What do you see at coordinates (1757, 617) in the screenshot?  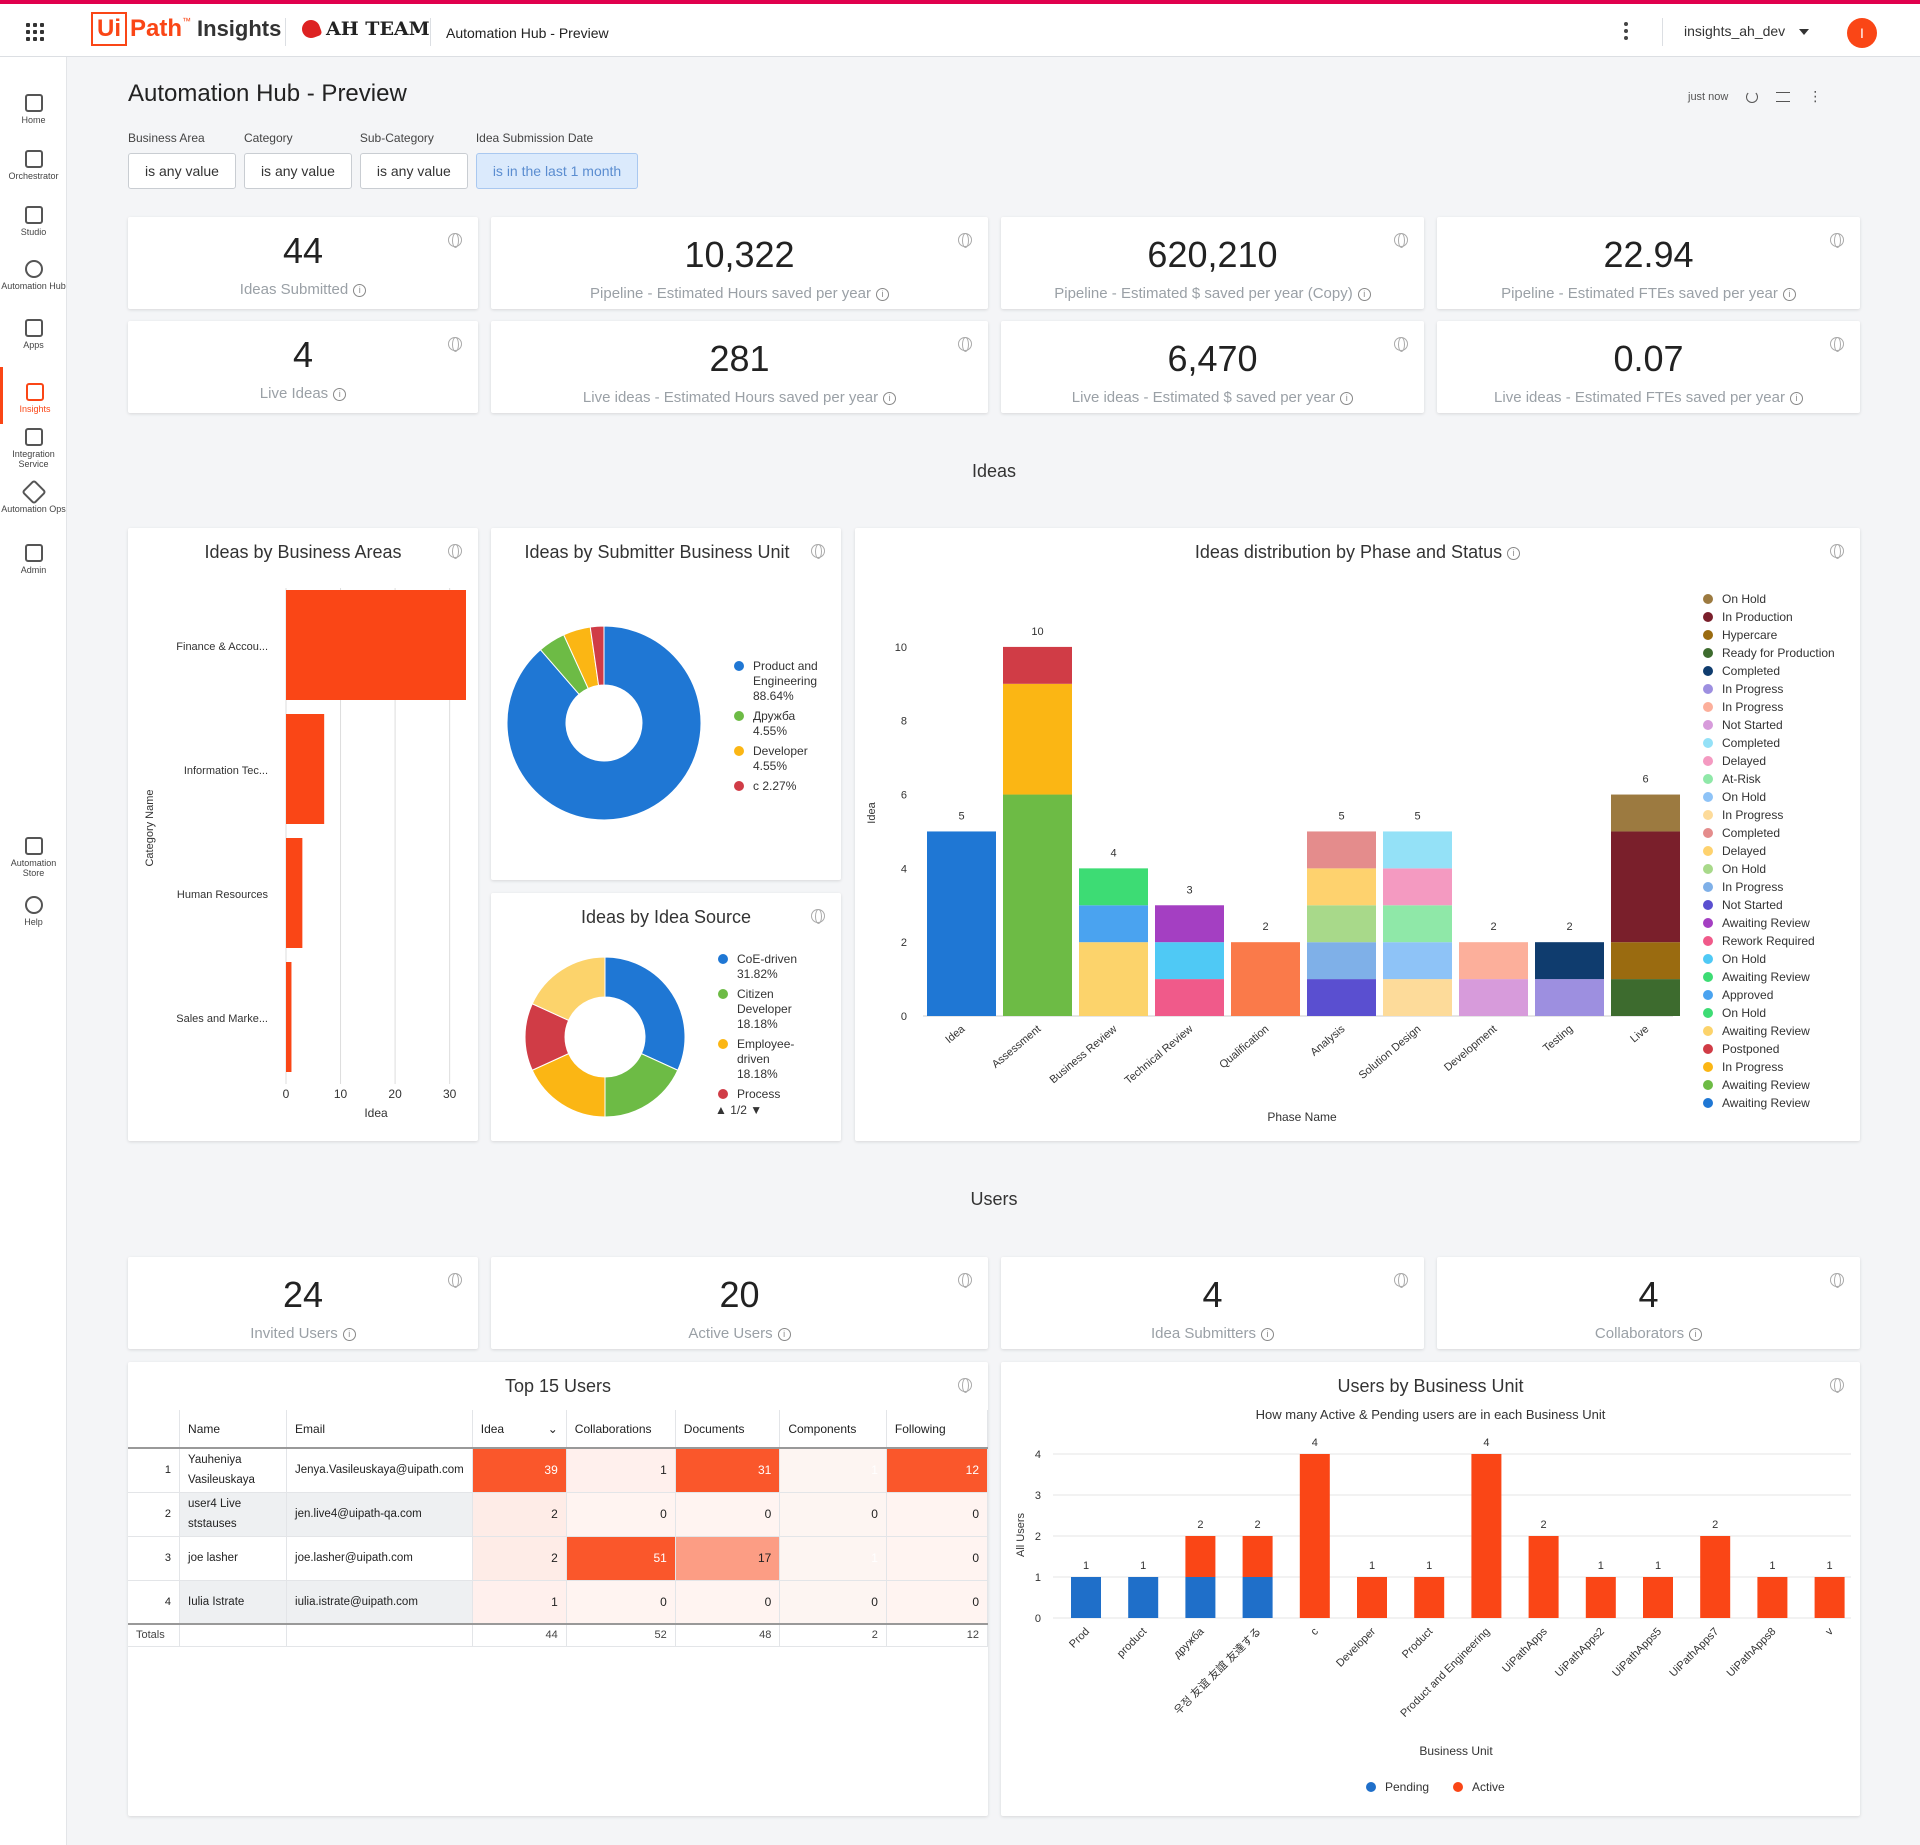 I see `legend-label: In Production` at bounding box center [1757, 617].